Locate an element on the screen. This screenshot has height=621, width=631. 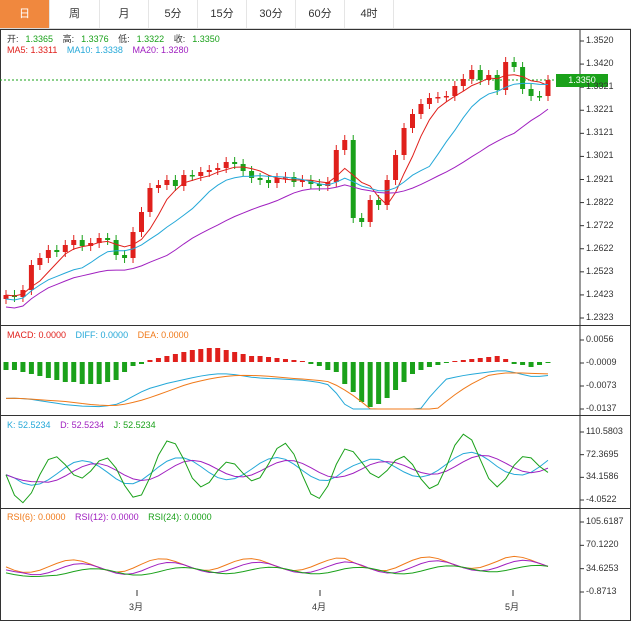
price-tick-label: 1.2323 is located at coordinates (600, 317).